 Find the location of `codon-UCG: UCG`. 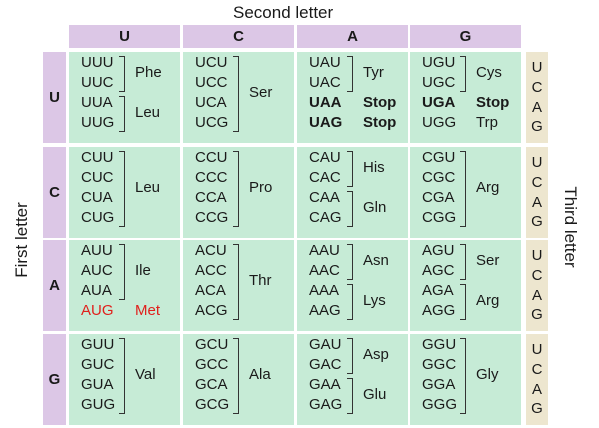

codon-UCG: UCG is located at coordinates (212, 122).